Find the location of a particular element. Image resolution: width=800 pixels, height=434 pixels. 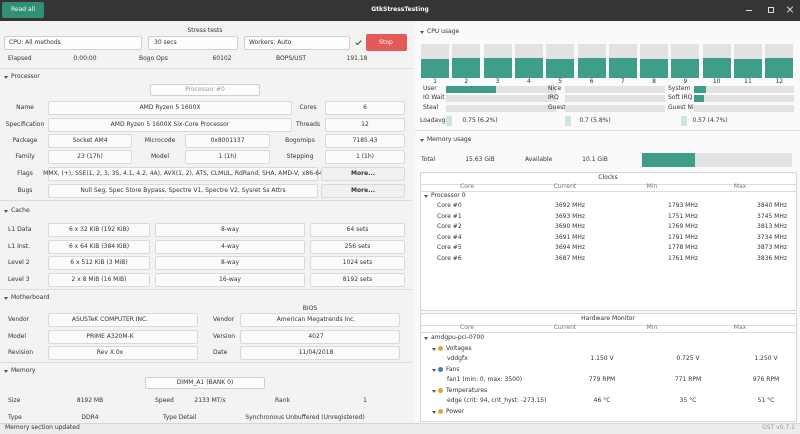

field-value: ASUSTeK COMPUTER INC. is located at coordinates (110, 319).